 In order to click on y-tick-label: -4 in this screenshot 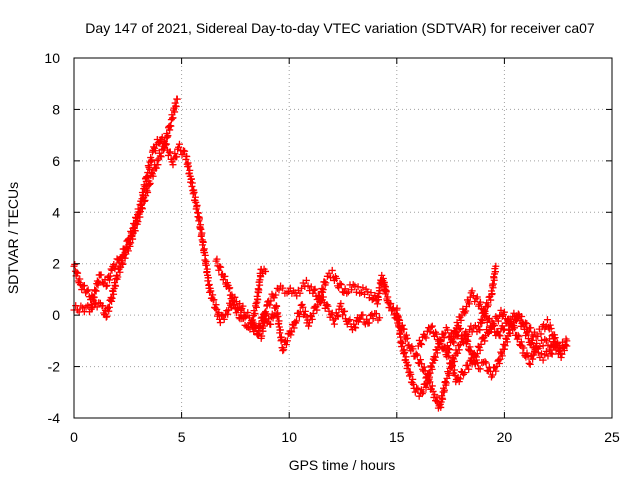, I will do `click(54, 418)`.